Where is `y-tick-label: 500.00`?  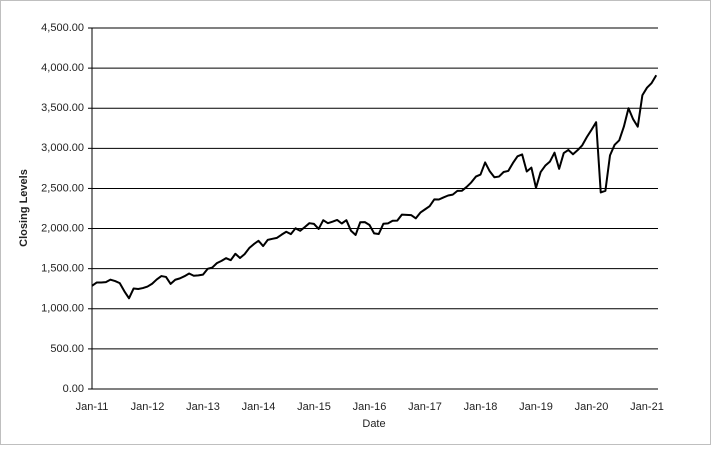 y-tick-label: 500.00 is located at coordinates (67, 349).